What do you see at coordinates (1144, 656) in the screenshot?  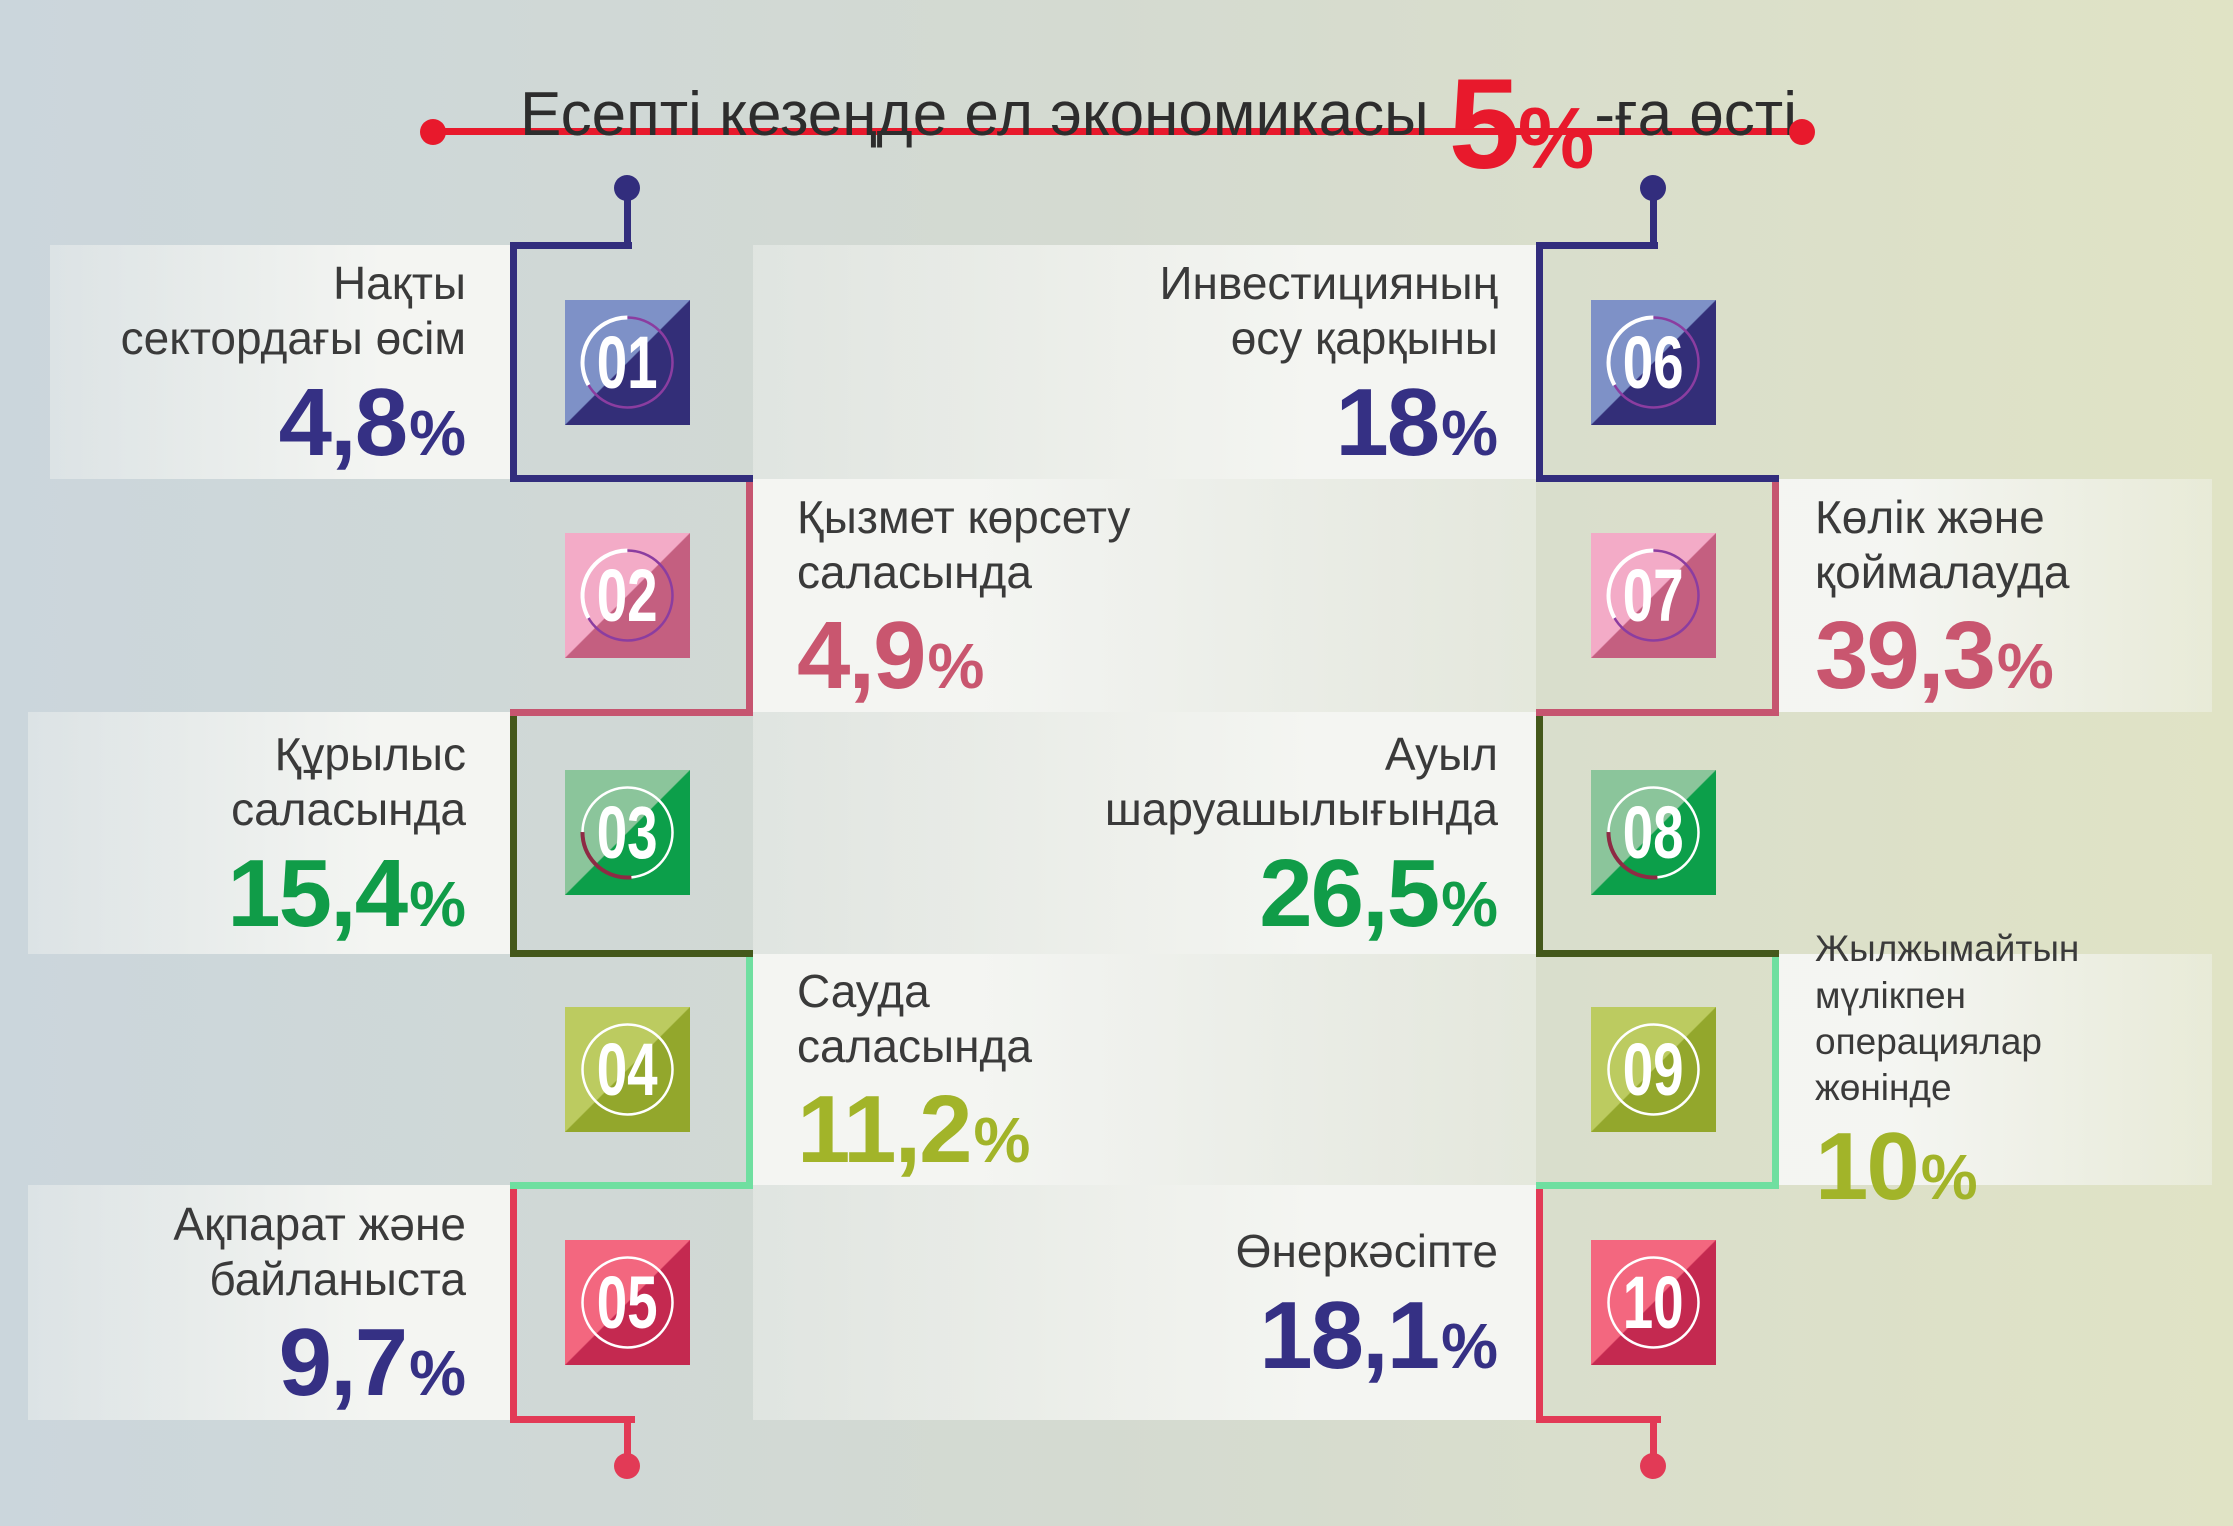 I see `sector-value-02: 4,9%` at bounding box center [1144, 656].